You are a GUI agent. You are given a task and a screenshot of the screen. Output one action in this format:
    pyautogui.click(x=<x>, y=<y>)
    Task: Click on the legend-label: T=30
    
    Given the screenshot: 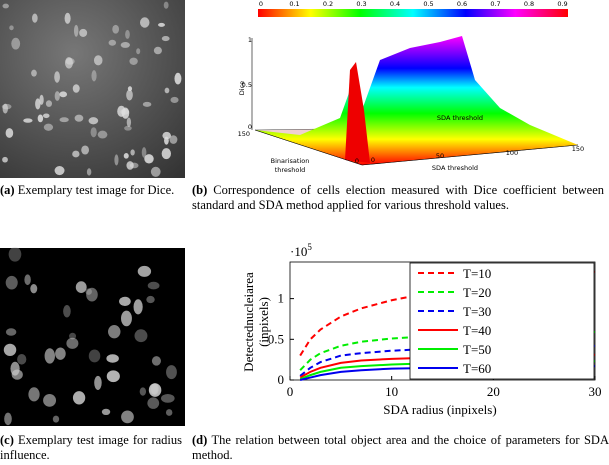 What is the action you would take?
    pyautogui.click(x=477, y=311)
    